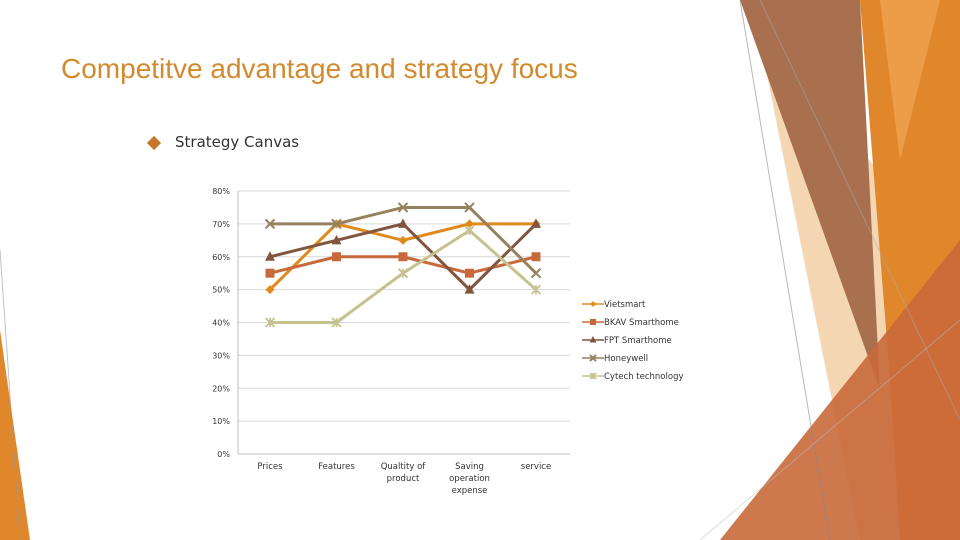 The height and width of the screenshot is (540, 960). What do you see at coordinates (270, 467) in the screenshot?
I see `x-tick-label: Prices` at bounding box center [270, 467].